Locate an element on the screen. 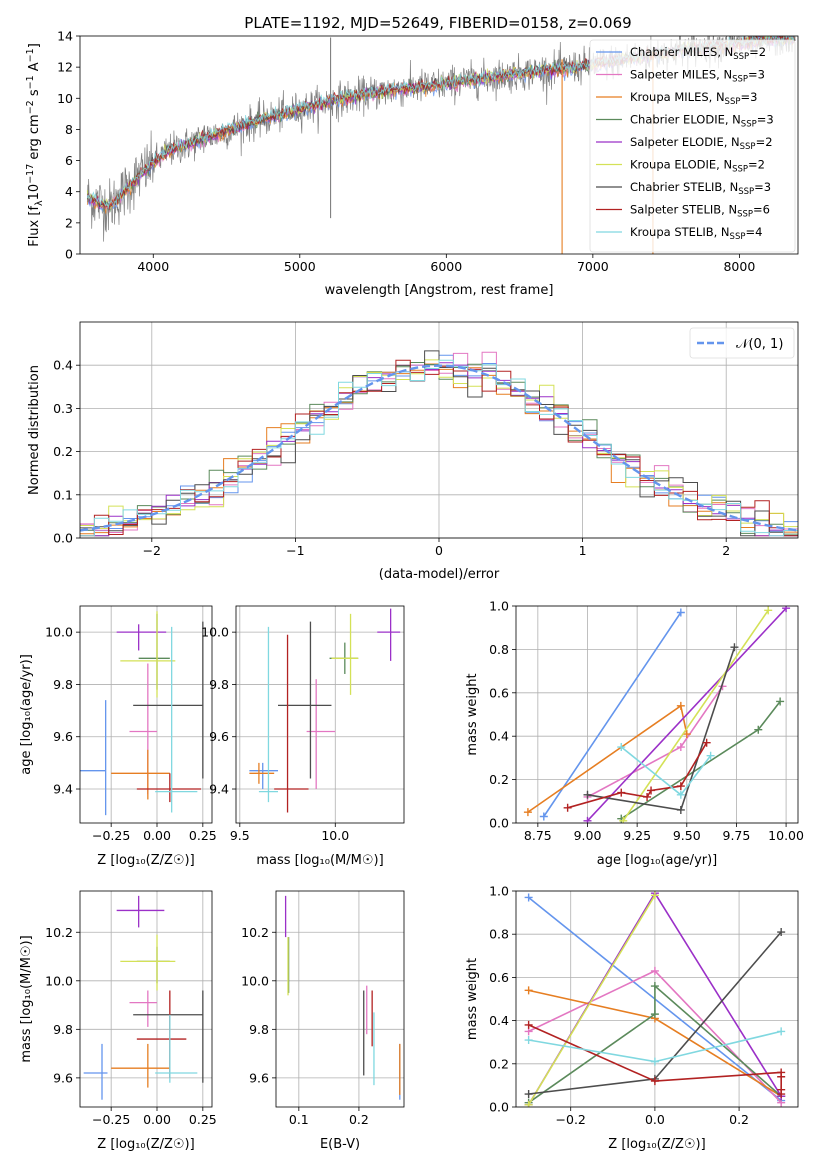 The image size is (819, 1170). spectrum-xlabel: wavelength [Angstrom, rest frame] is located at coordinates (439, 290).